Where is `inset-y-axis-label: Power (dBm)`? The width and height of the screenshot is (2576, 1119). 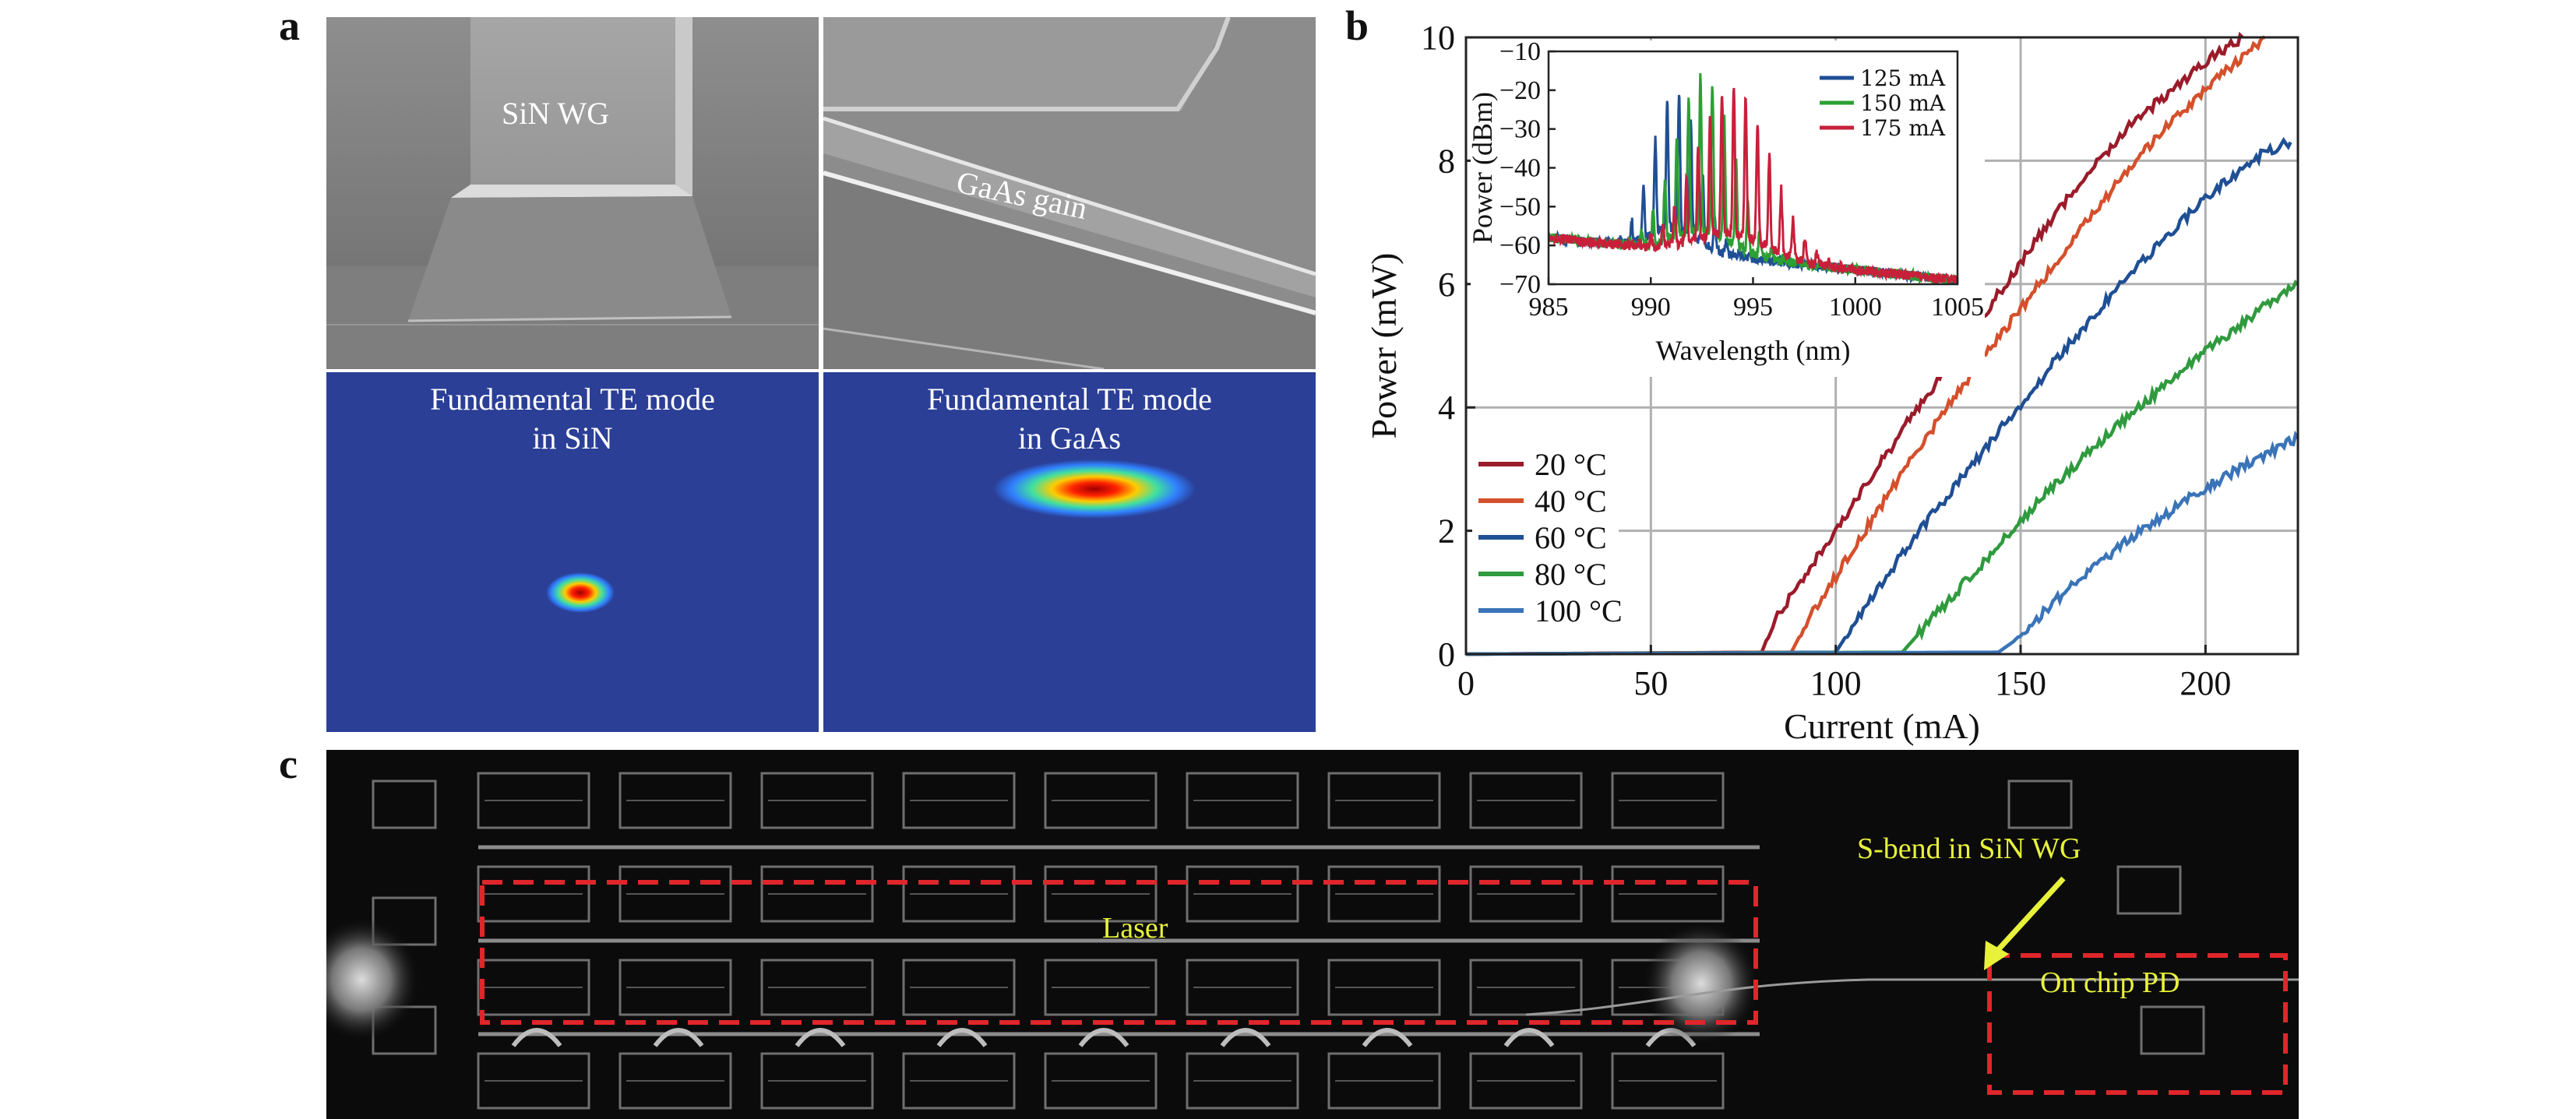 inset-y-axis-label: Power (dBm) is located at coordinates (1482, 168).